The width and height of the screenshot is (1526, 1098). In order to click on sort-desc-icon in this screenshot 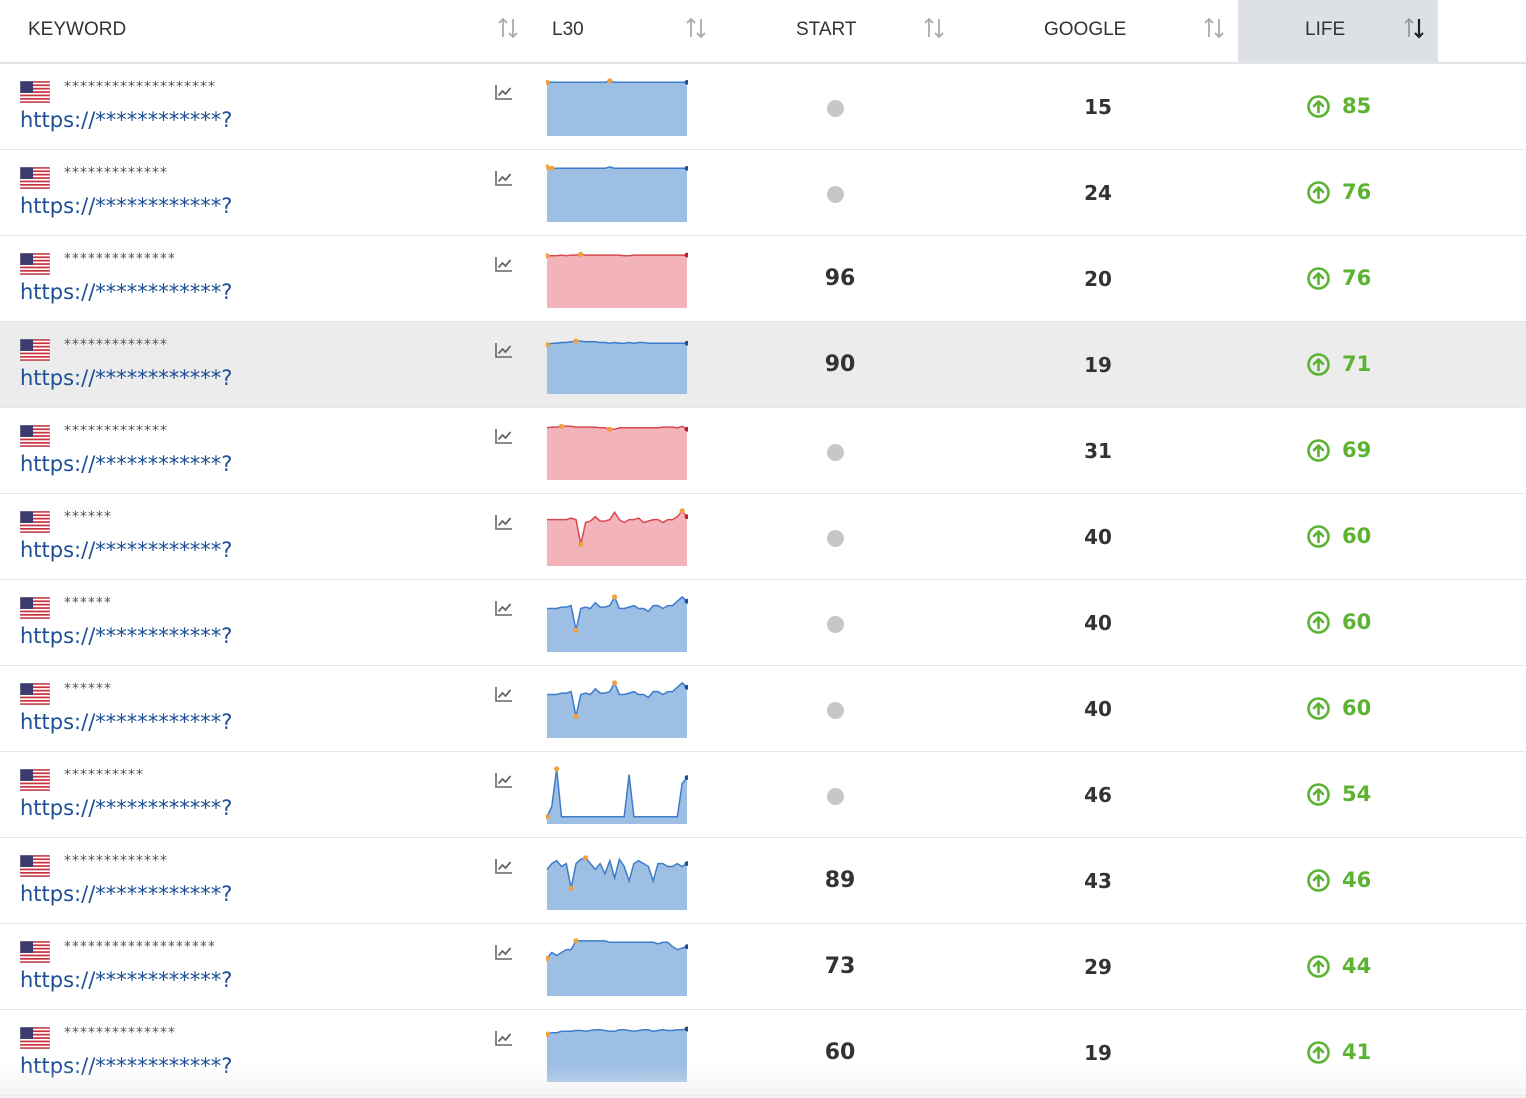, I will do `click(1414, 28)`.